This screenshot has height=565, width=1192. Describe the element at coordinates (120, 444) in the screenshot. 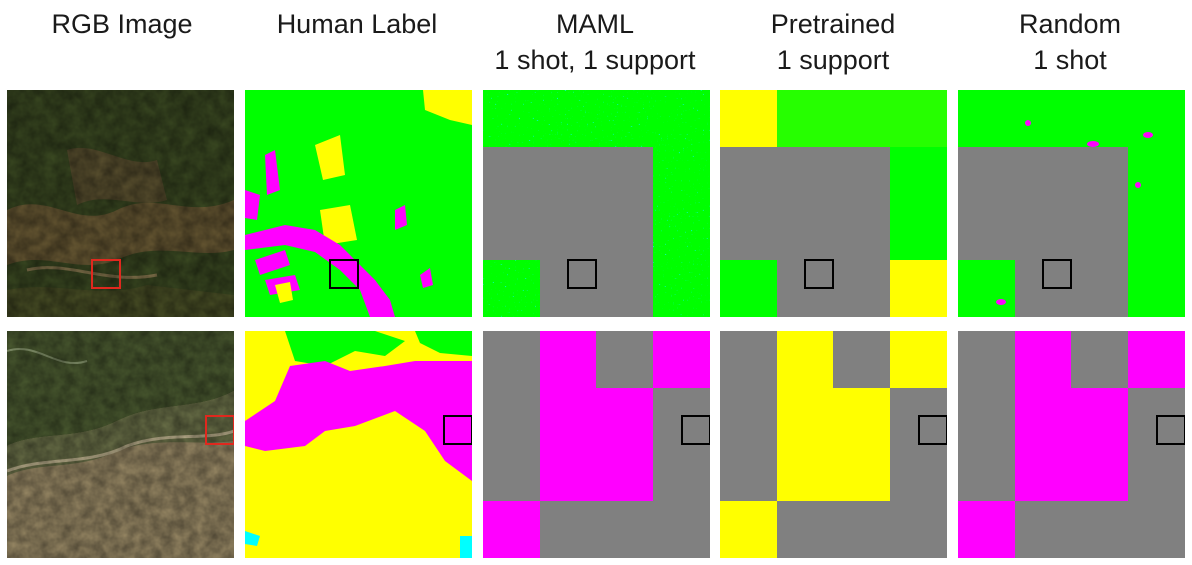

I see `row2-rgb-image` at that location.